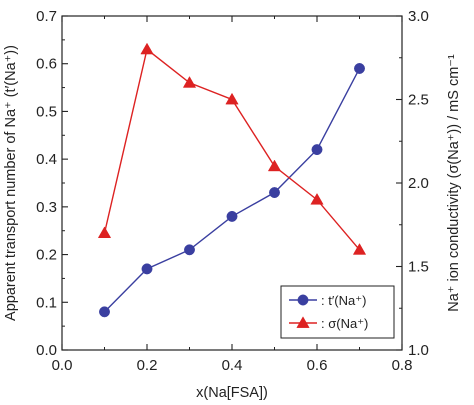  Describe the element at coordinates (344, 323) in the screenshot. I see `legend-label: : σ(Na⁺)` at that location.